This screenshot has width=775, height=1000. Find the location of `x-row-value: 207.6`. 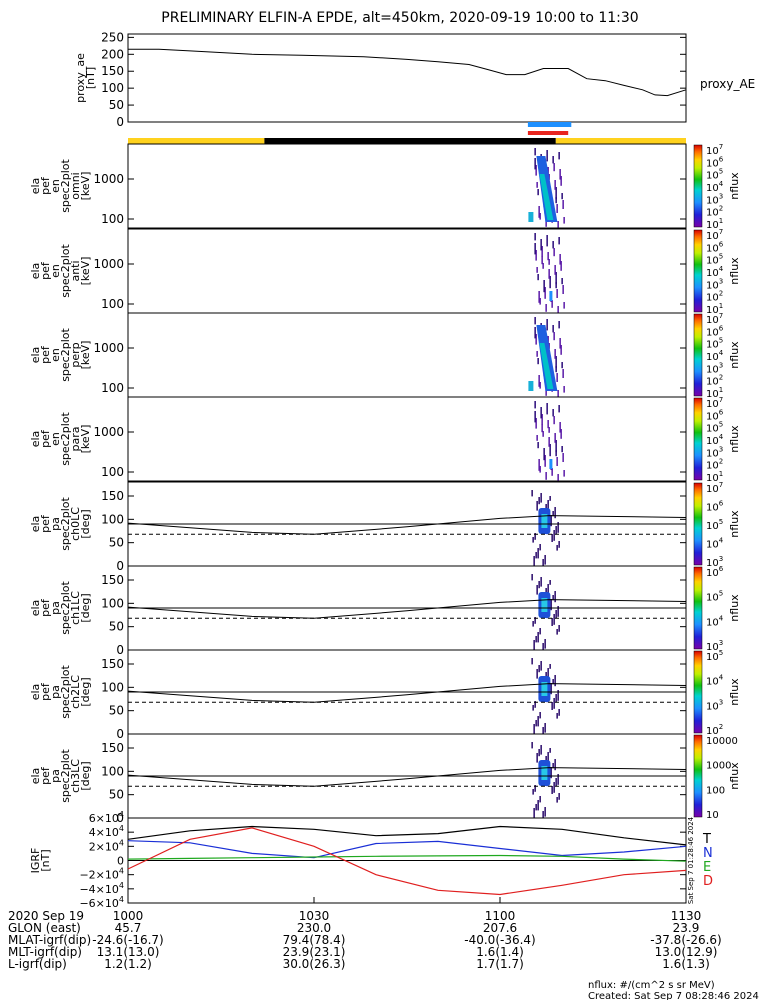

x-row-value: 207.6 is located at coordinates (500, 928).